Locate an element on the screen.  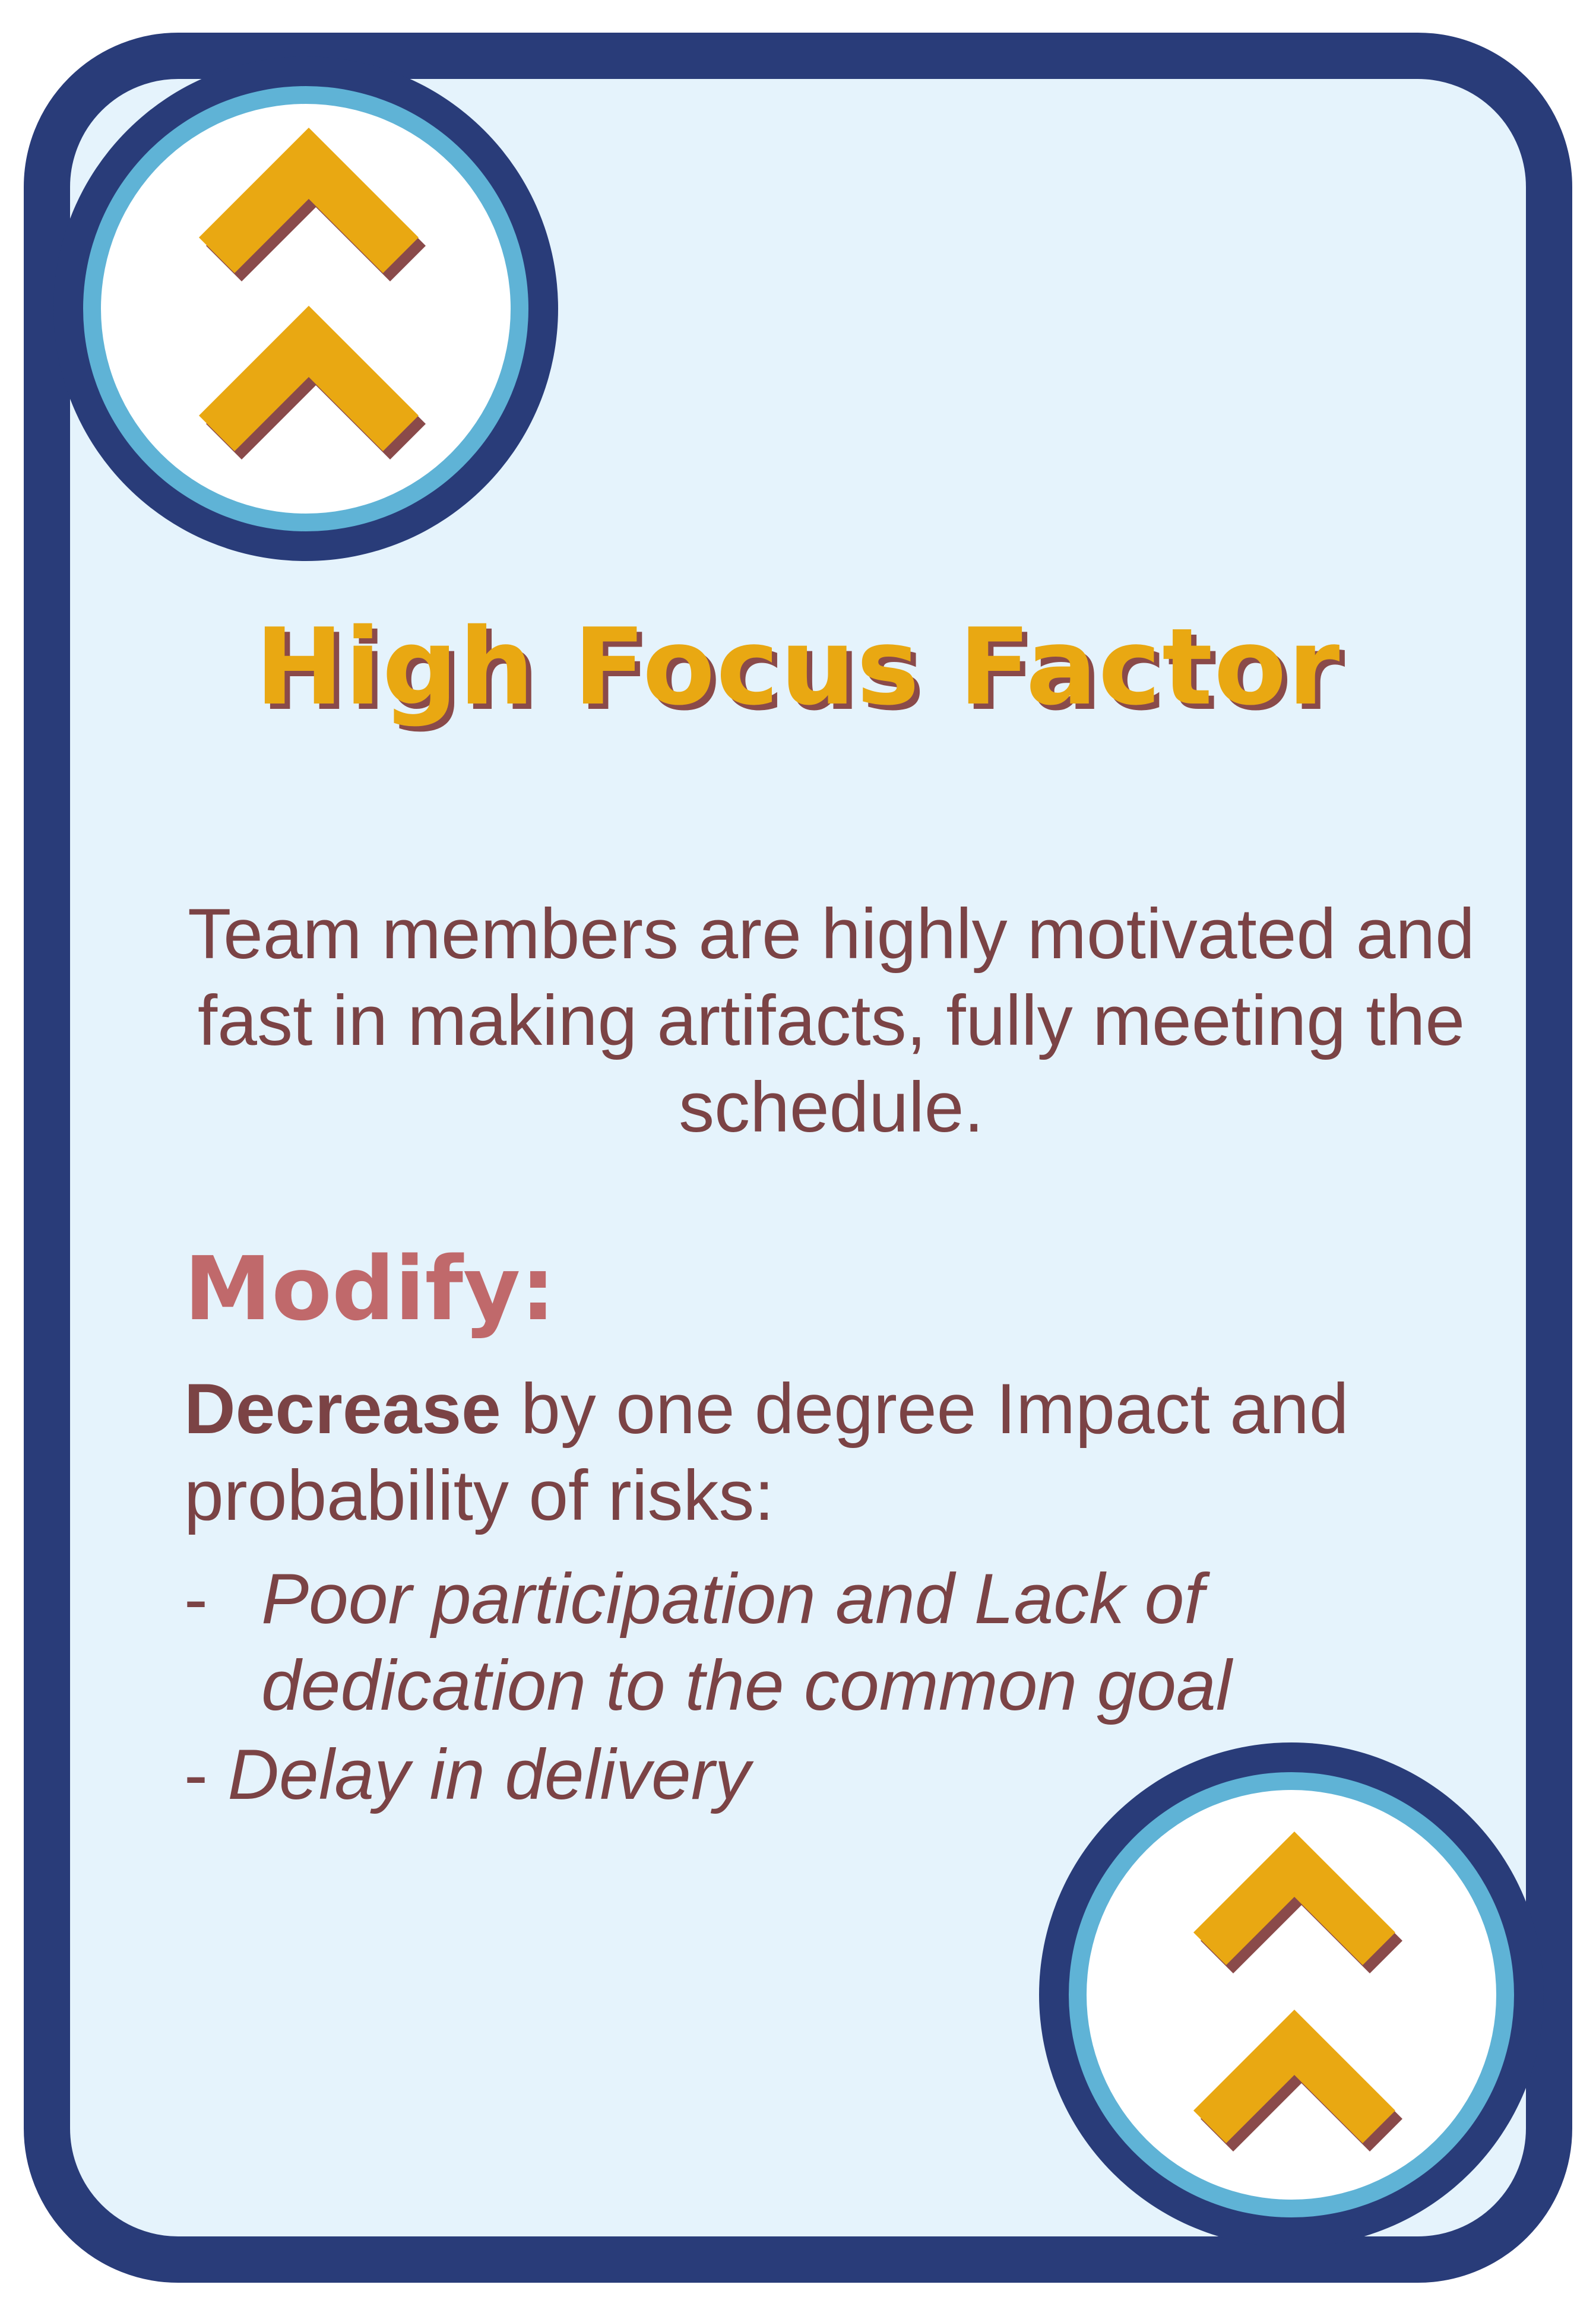
list-item: - Delay in delivery is located at coordinates (807, 1774).